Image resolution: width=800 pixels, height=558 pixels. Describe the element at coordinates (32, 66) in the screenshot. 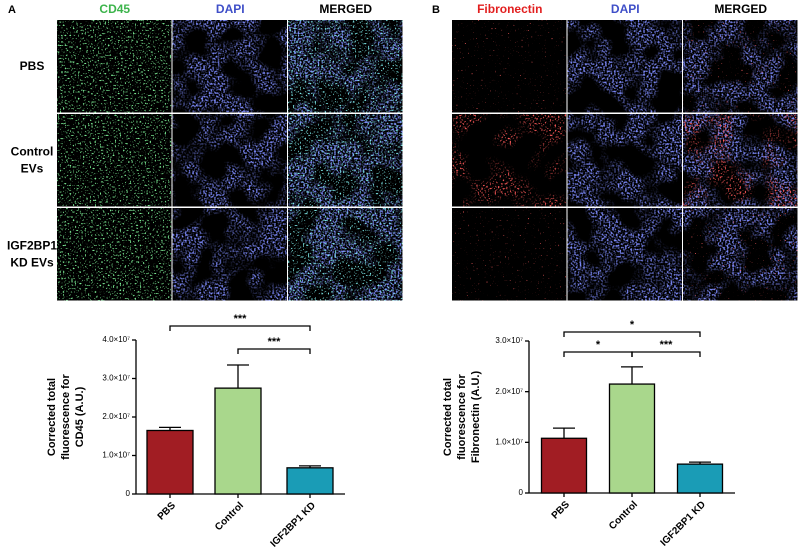

I see `row-label: PBS` at that location.